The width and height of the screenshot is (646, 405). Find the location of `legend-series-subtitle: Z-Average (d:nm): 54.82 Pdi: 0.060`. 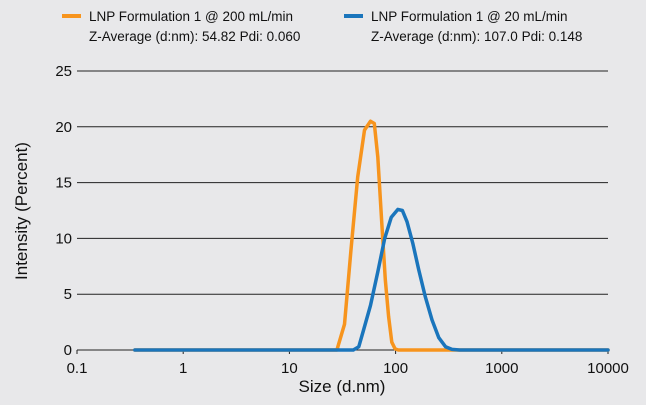

legend-series-subtitle: Z-Average (d:nm): 54.82 Pdi: 0.060 is located at coordinates (194, 36).